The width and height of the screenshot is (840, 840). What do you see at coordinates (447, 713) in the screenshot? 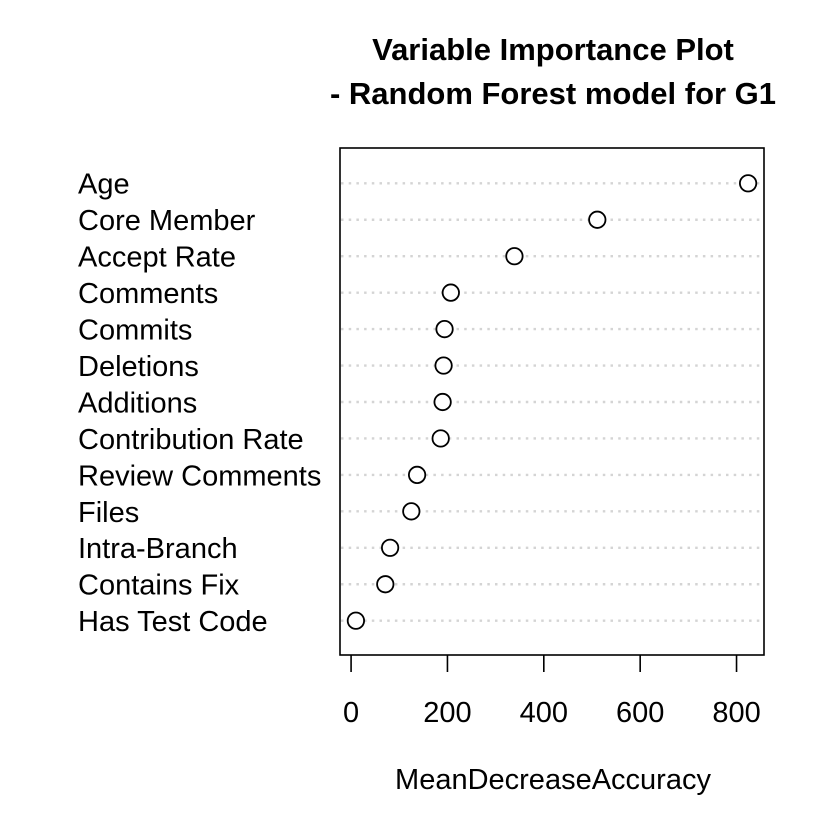
I see `x-tick-label: 200` at bounding box center [447, 713].